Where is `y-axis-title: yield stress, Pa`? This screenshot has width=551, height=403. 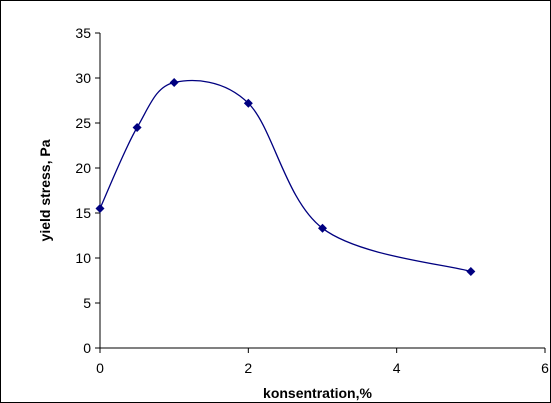 y-axis-title: yield stress, Pa is located at coordinates (45, 190).